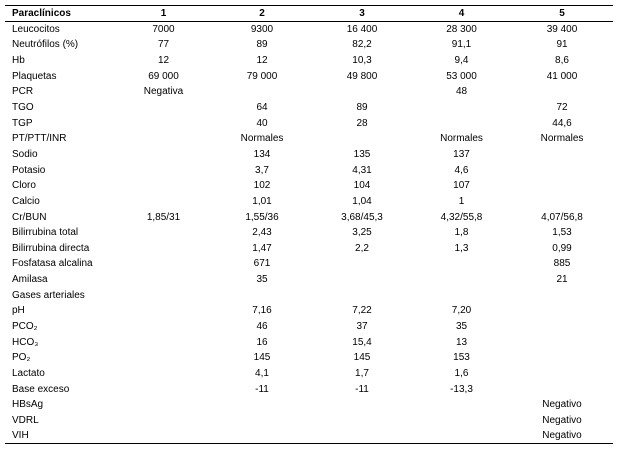 The width and height of the screenshot is (623, 466). What do you see at coordinates (309, 202) in the screenshot?
I see `table-row: Calcio 1,01 1,04 1` at bounding box center [309, 202].